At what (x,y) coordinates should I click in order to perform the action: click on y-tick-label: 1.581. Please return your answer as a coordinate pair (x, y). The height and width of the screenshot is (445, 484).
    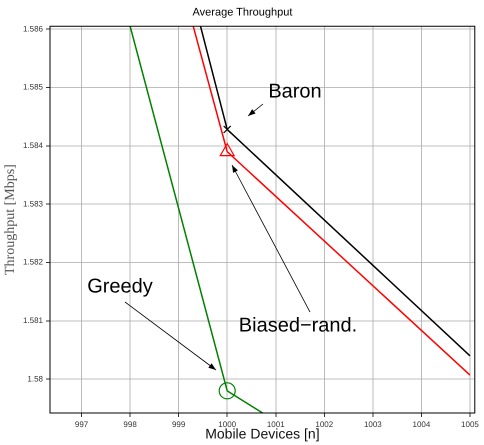
    Looking at the image, I should click on (33, 321).